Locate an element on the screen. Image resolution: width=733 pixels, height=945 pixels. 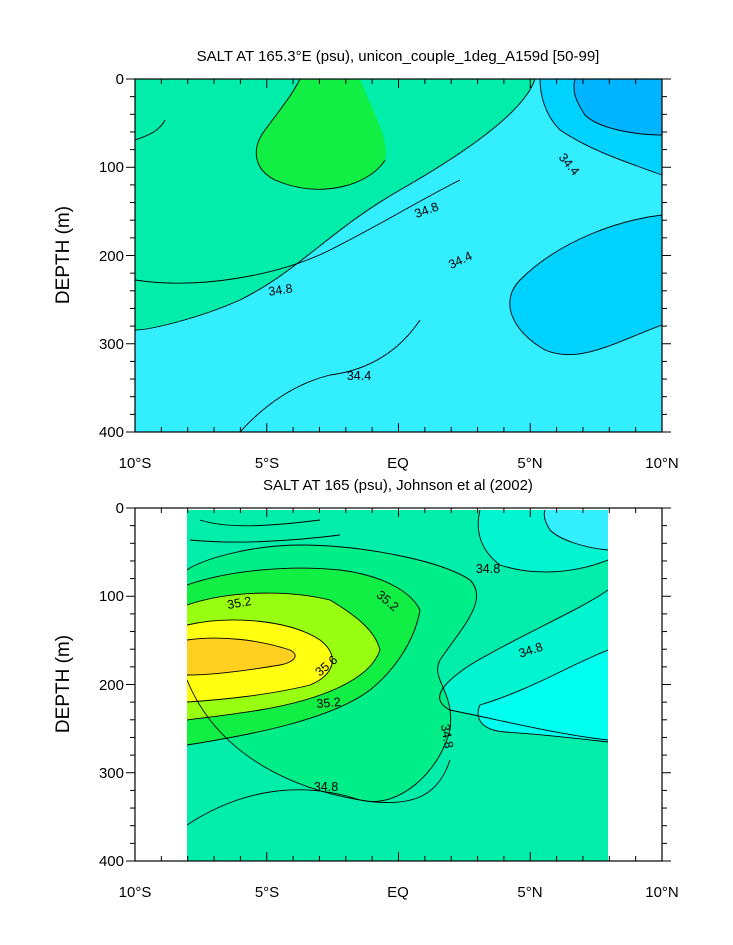
top-y-tick-labels: 0 100 200 300 400 is located at coordinates (111, 256).